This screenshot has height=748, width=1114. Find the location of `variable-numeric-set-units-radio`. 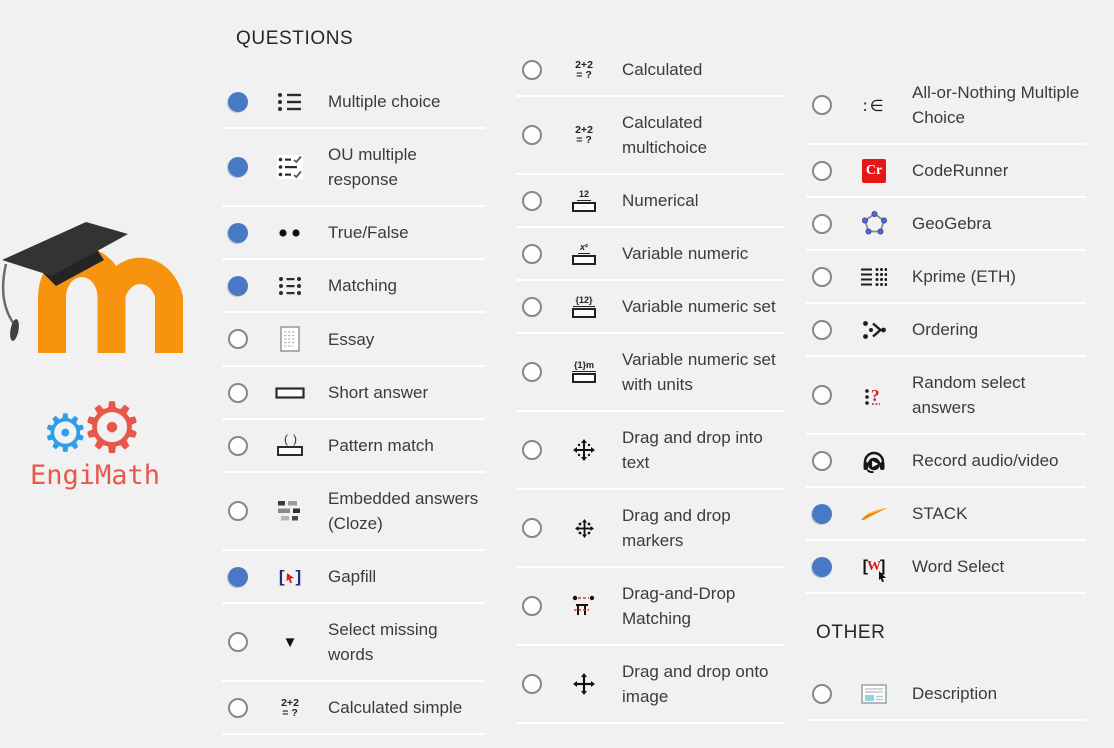

variable-numeric-set-units-radio is located at coordinates (532, 372).